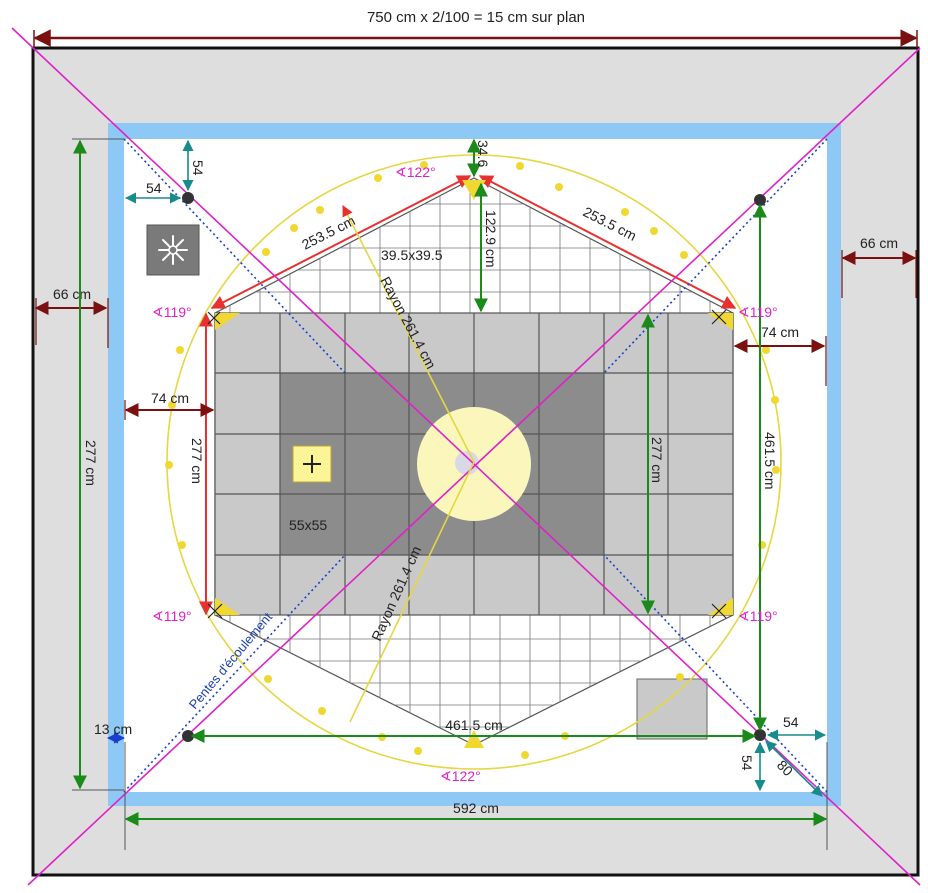  I want to click on dim-592-label: 592 cm, so click(476, 808).